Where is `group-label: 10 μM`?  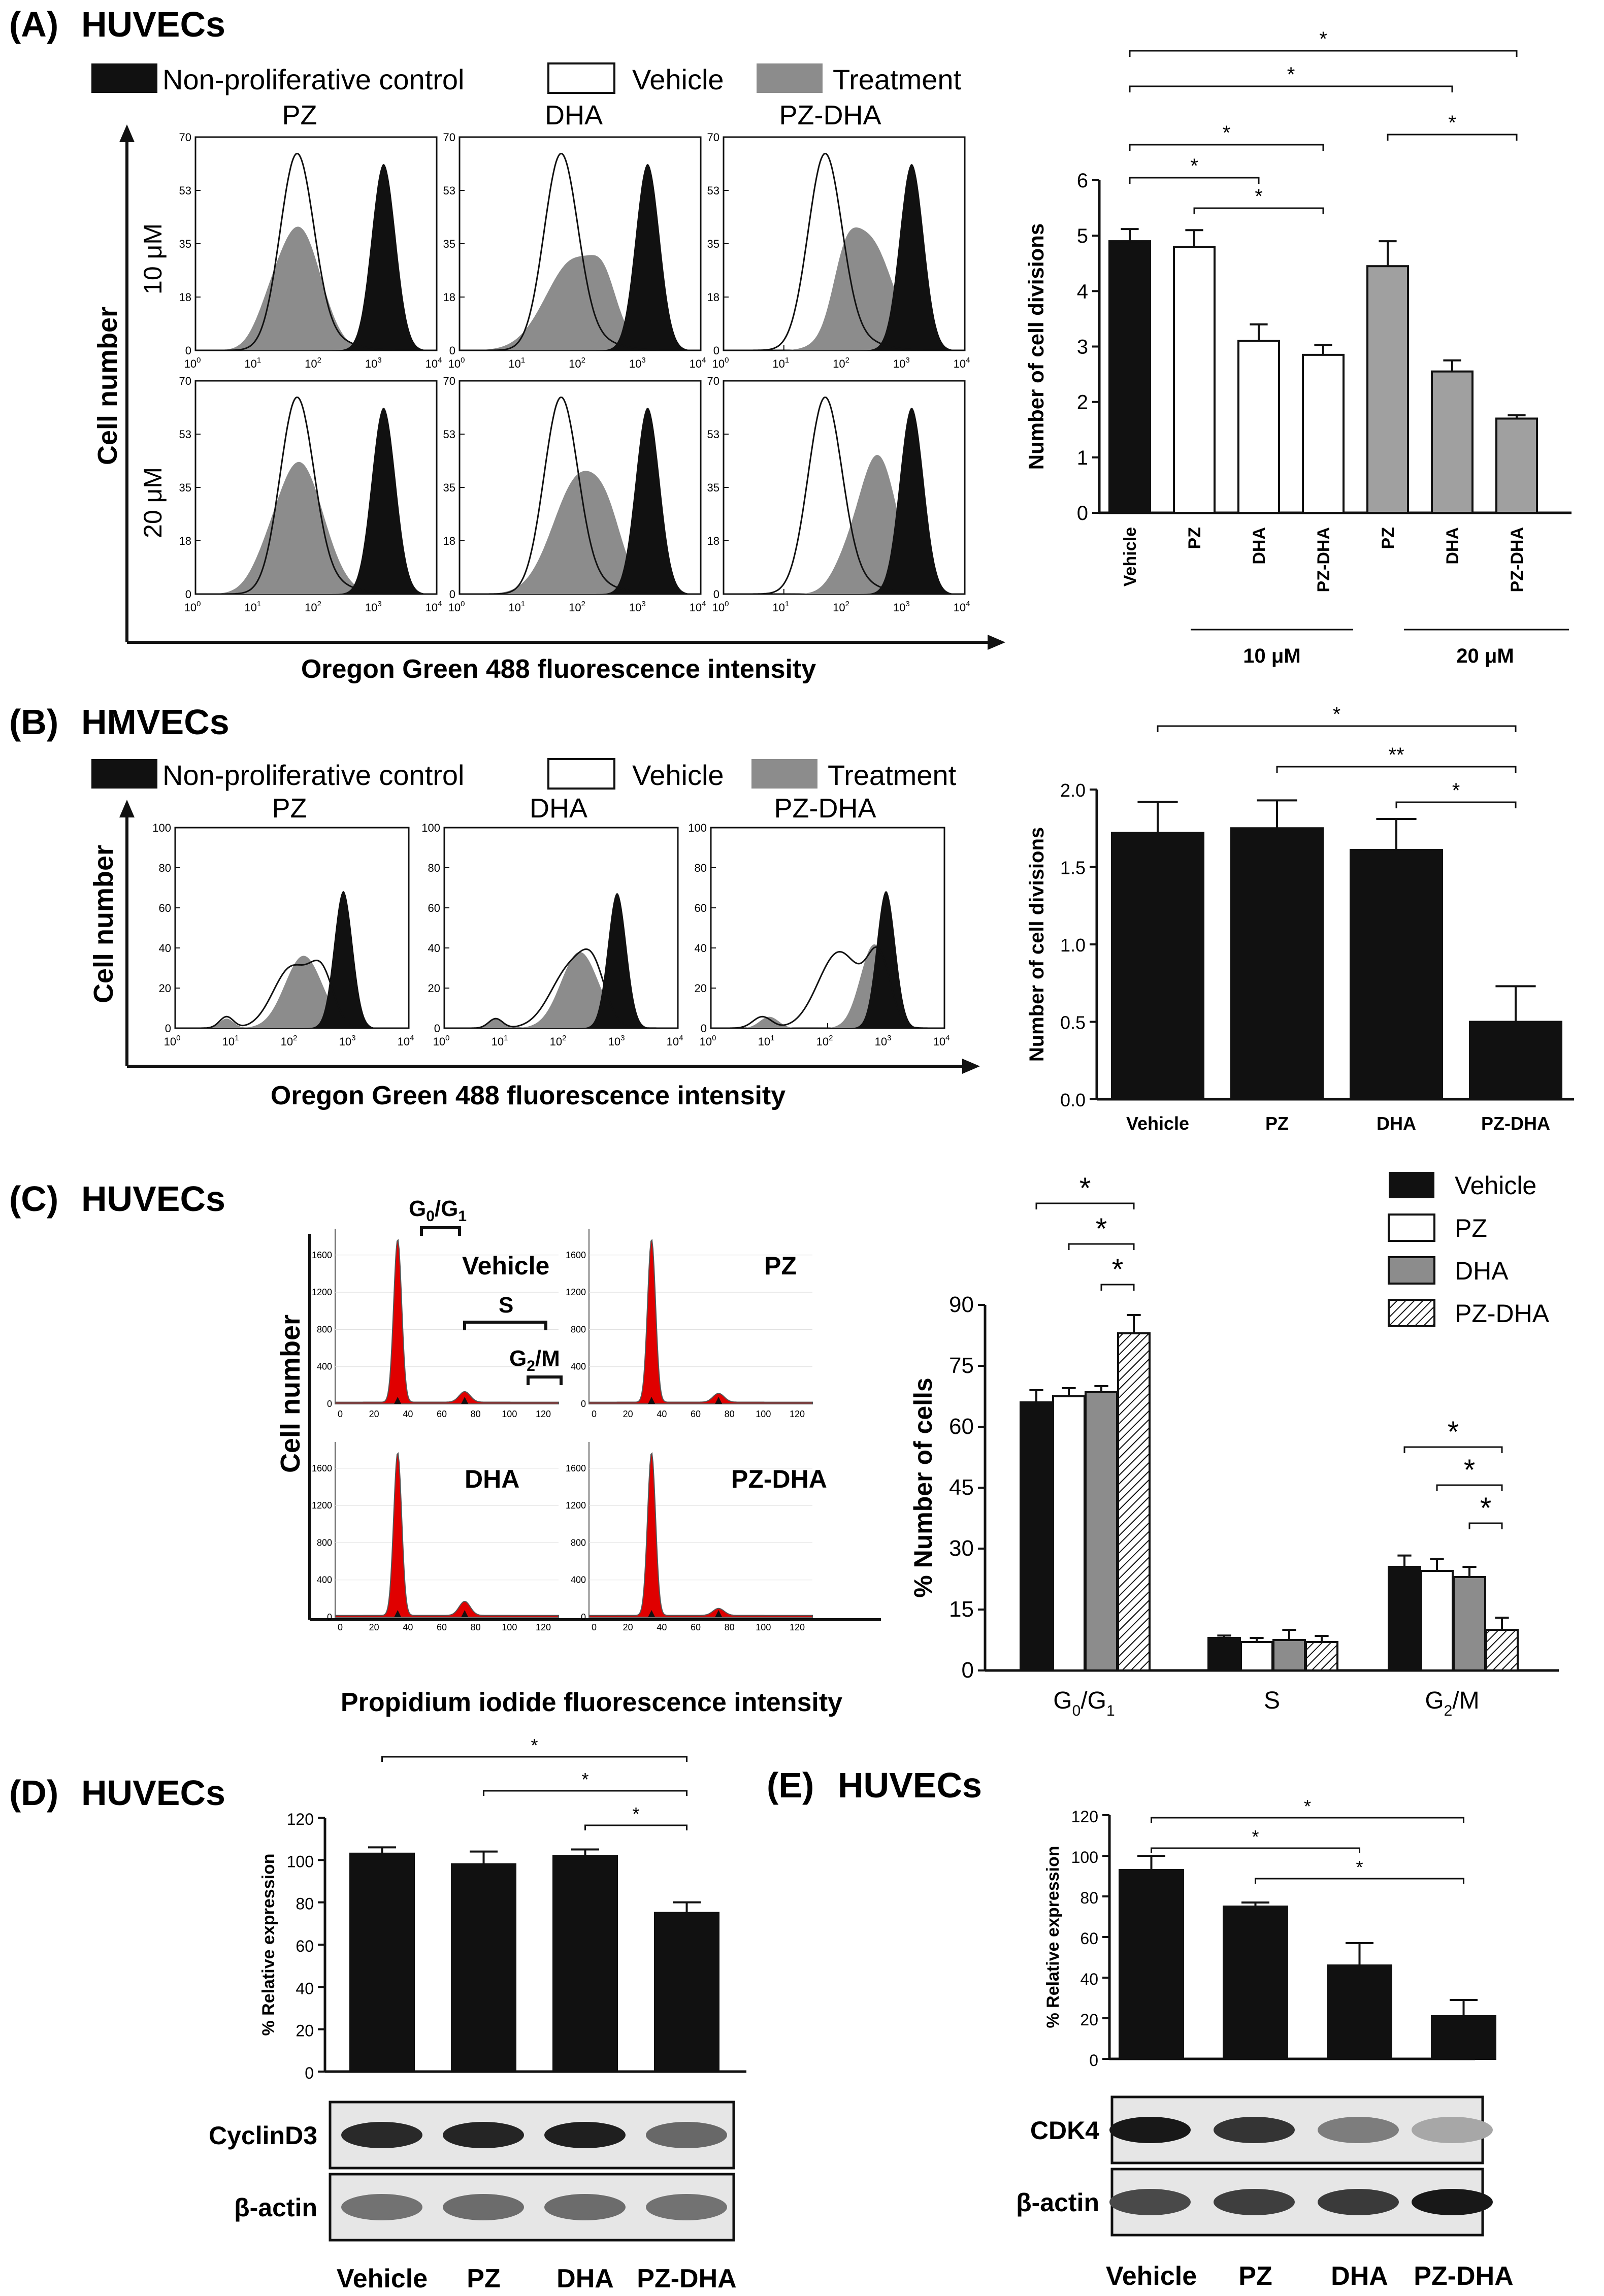
group-label: 10 μM is located at coordinates (1271, 656).